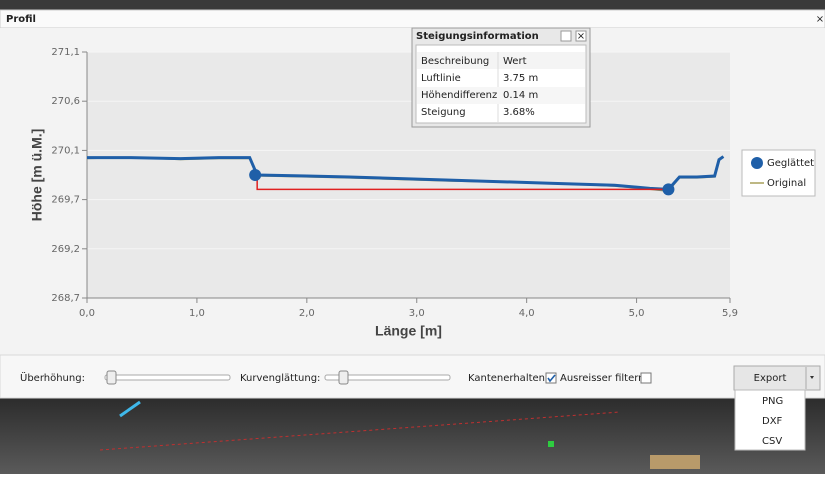 The width and height of the screenshot is (825, 478). Describe the element at coordinates (37, 175) in the screenshot. I see `y-axis-title: Höhe [m ü.M.]` at that location.